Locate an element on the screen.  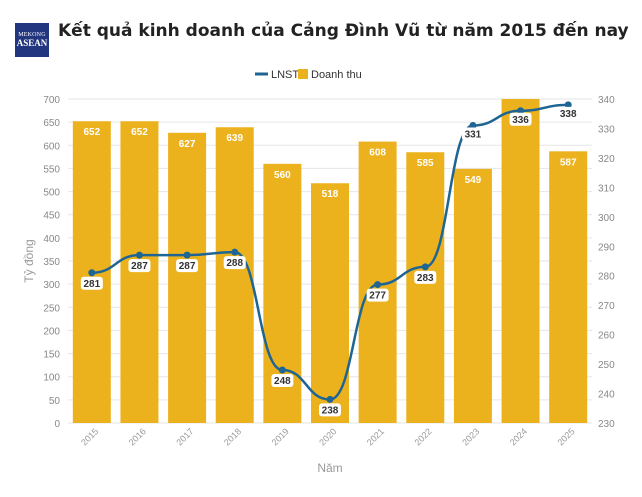
bar-2018 is located at coordinates (234, 275).